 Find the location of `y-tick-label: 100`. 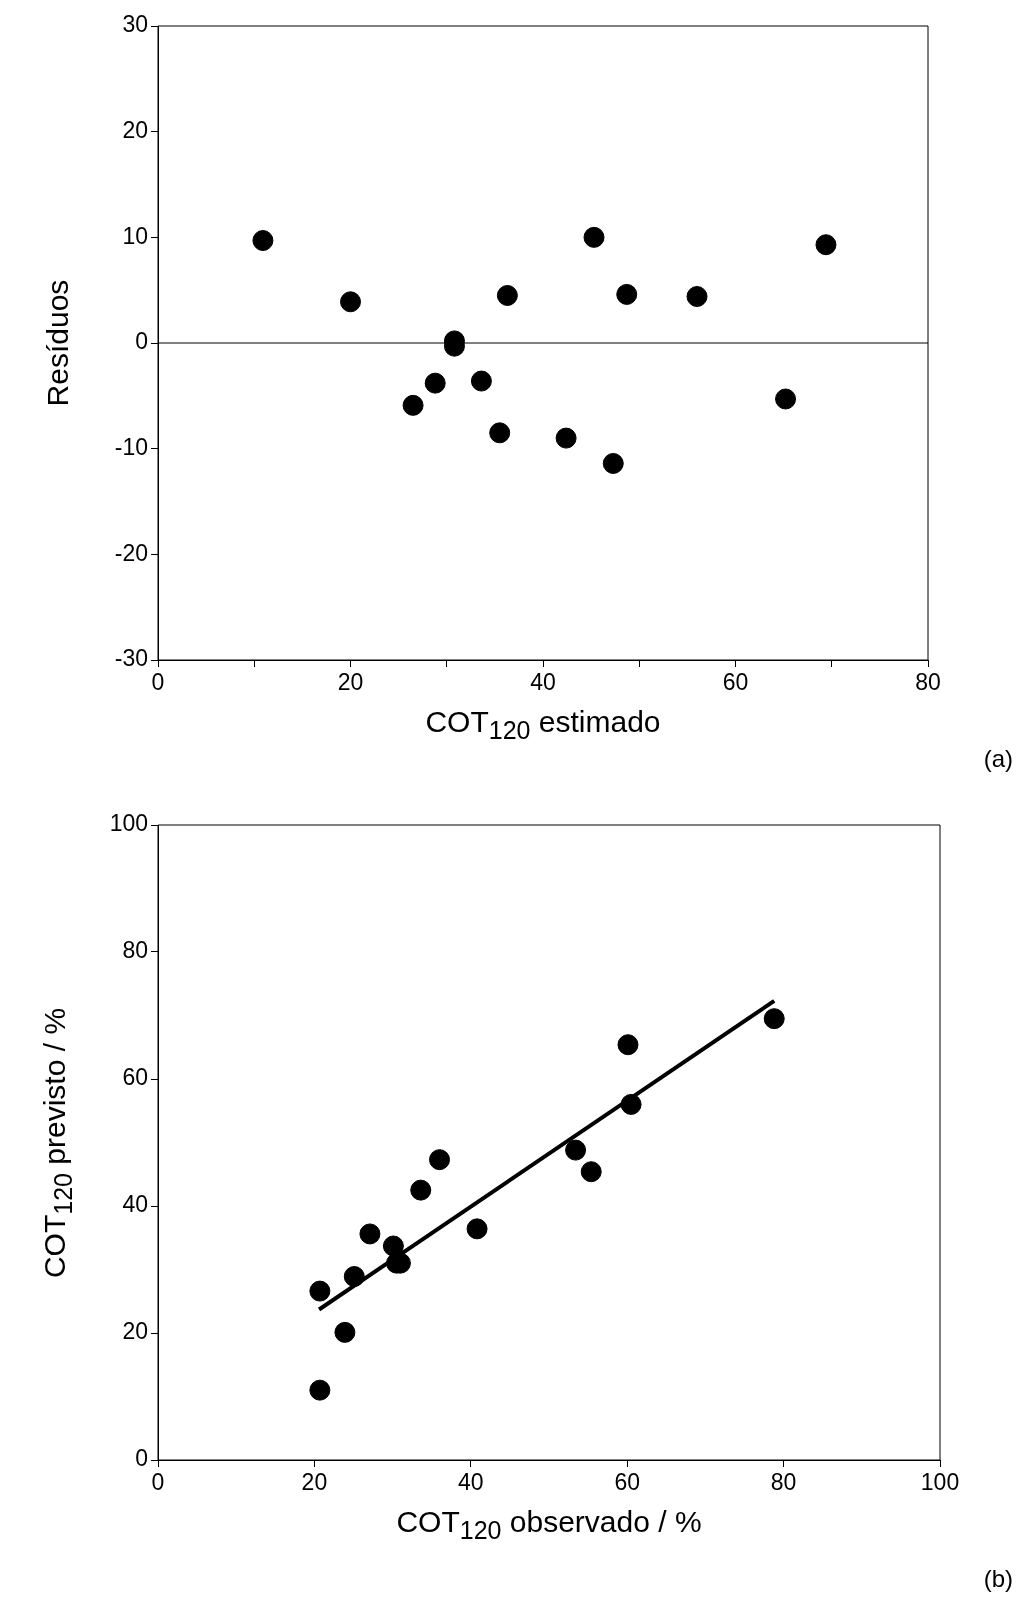

y-tick-label: 100 is located at coordinates (128, 823).